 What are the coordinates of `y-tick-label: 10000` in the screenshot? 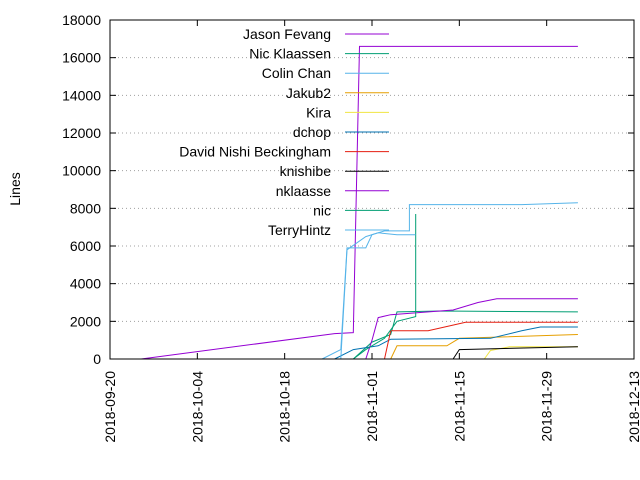 It's located at (81, 171).